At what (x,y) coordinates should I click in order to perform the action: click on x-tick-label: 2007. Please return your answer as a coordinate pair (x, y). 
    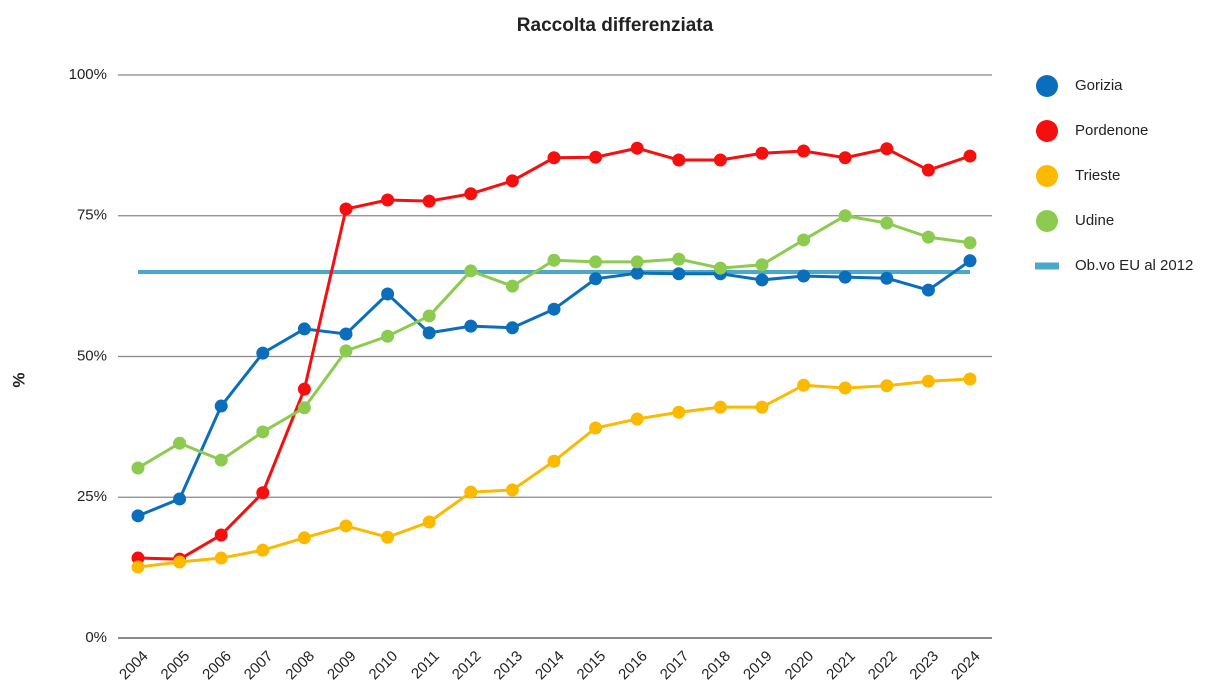
    Looking at the image, I should click on (259, 666).